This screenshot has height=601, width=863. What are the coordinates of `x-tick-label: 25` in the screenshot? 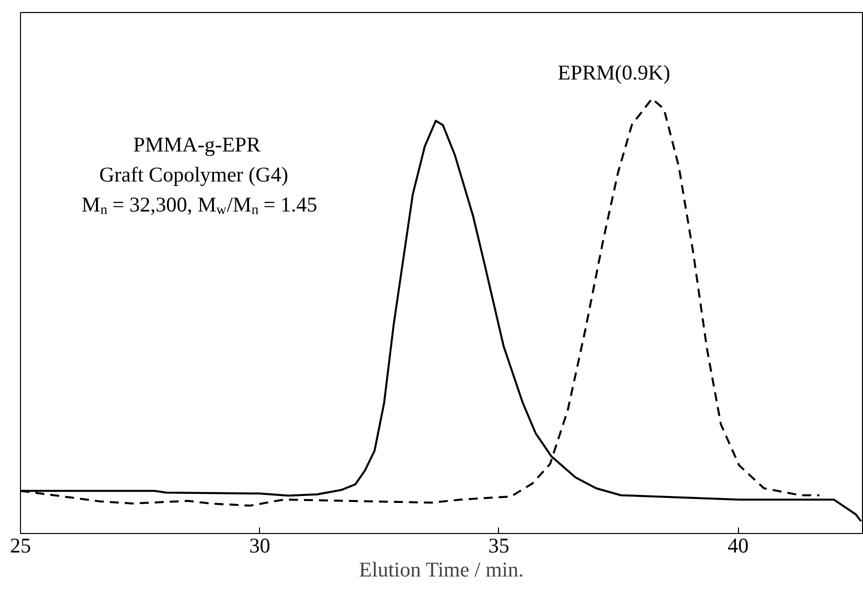 It's located at (20, 546).